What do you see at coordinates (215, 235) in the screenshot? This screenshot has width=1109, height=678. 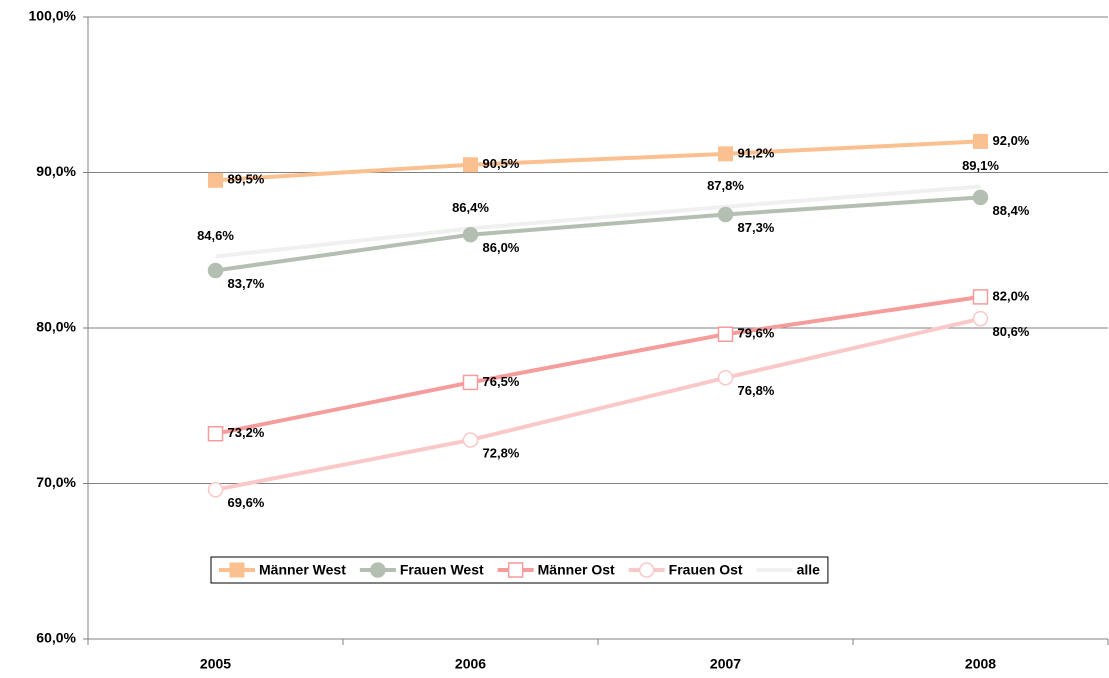 I see `data-label: 84,6%` at bounding box center [215, 235].